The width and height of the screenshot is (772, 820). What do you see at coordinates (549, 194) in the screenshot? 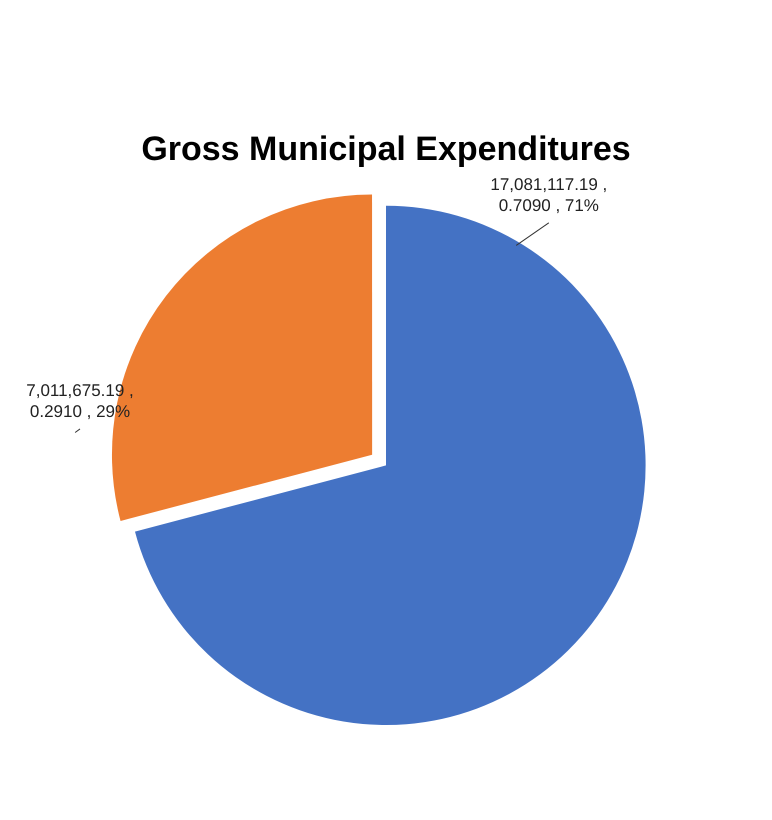
I see `data-label: 17,081,117.19 , 0.7090 , 71%` at bounding box center [549, 194].